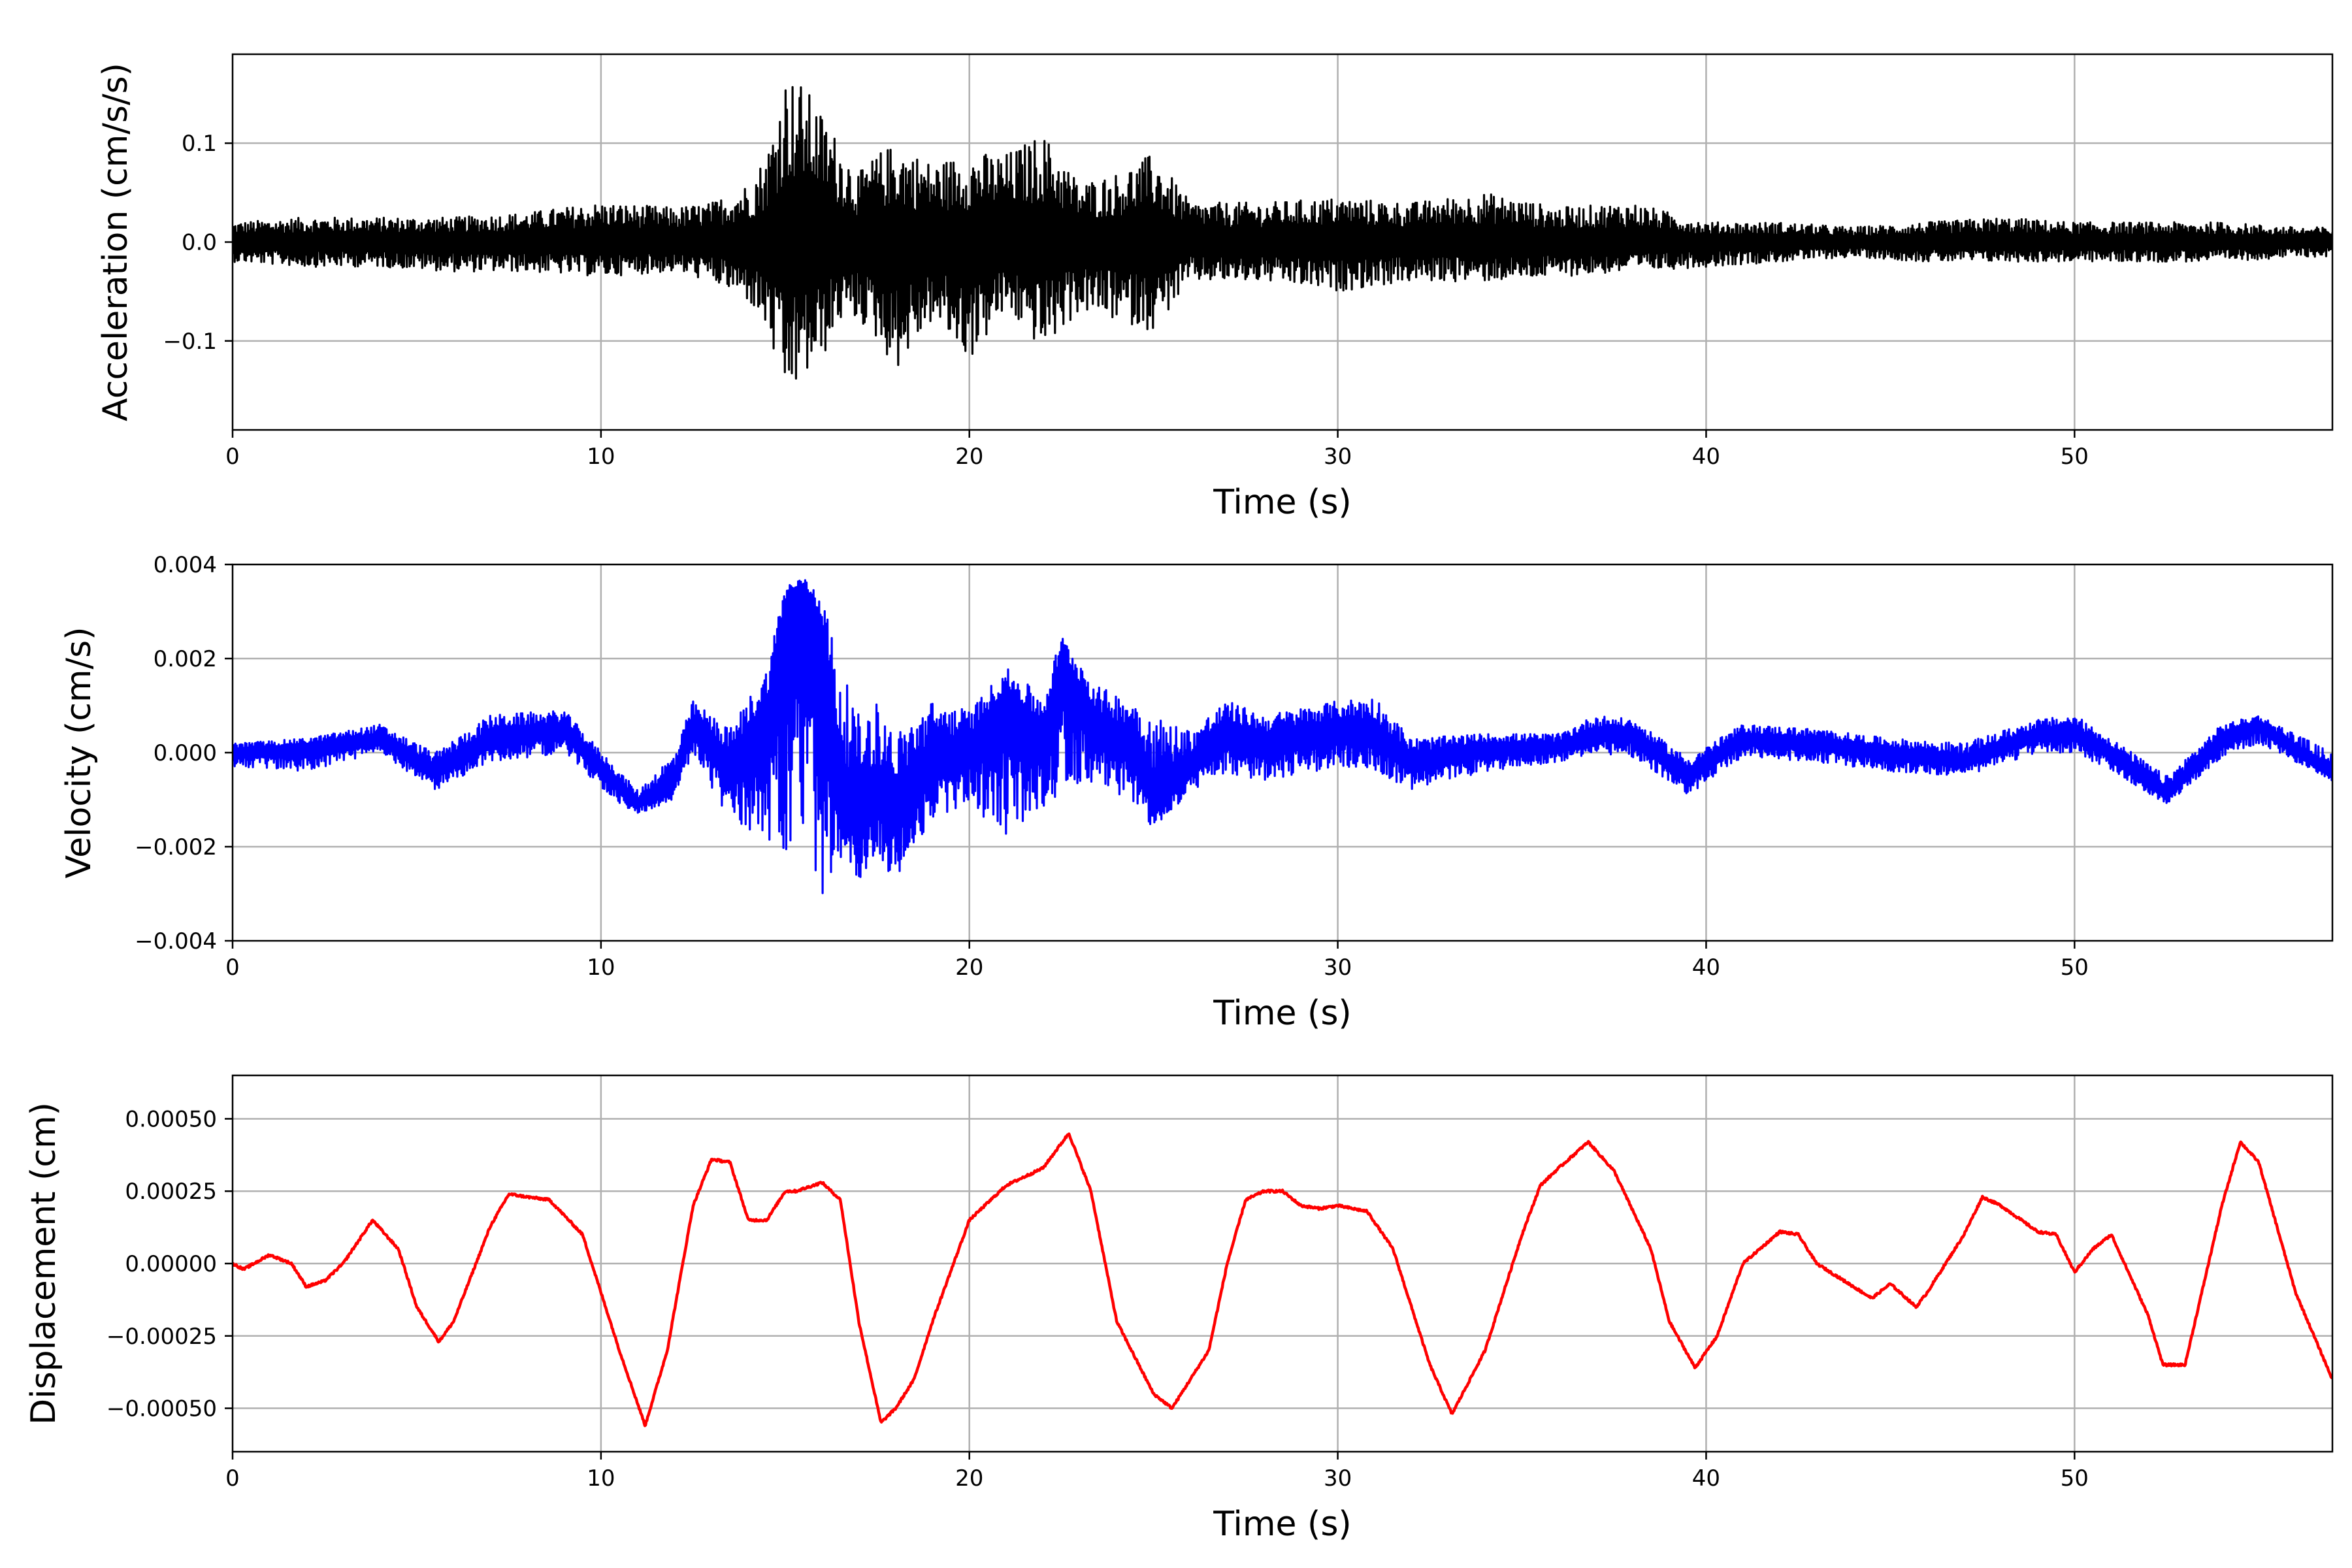 This screenshot has width=2352, height=1568. What do you see at coordinates (171, 1119) in the screenshot?
I see `y-tick-label: 0.00050` at bounding box center [171, 1119].